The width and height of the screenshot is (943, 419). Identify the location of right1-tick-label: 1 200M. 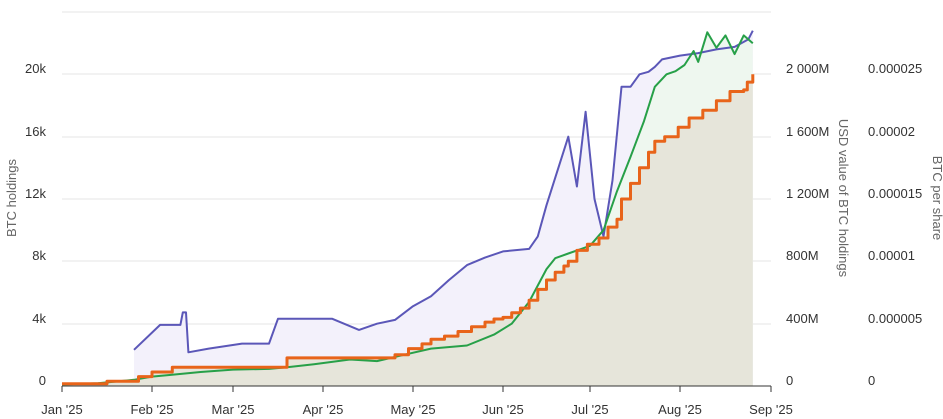
(807, 193).